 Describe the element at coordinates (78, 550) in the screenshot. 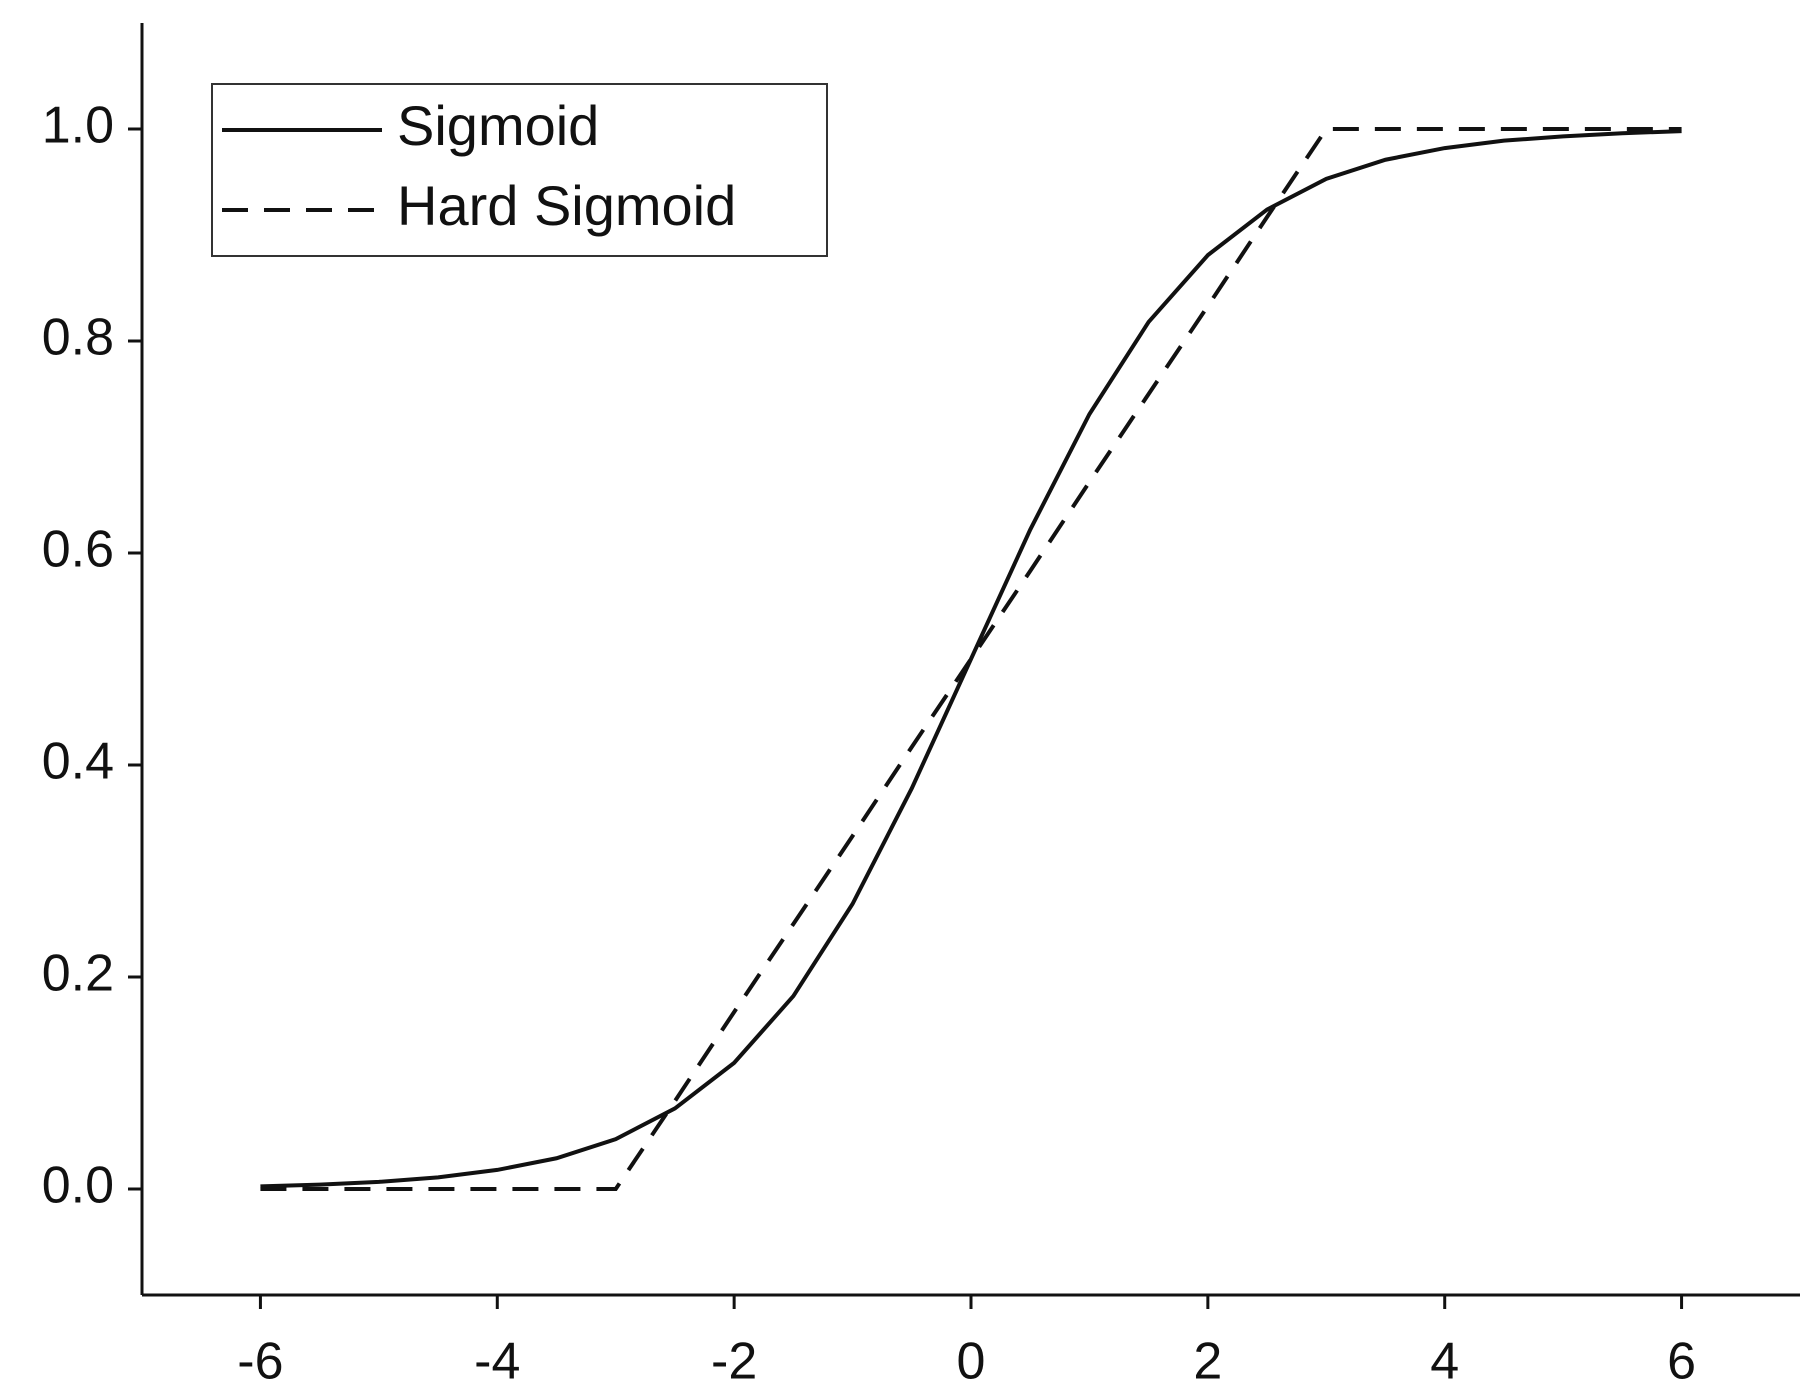

I see `y-tick-label: 0.6` at that location.